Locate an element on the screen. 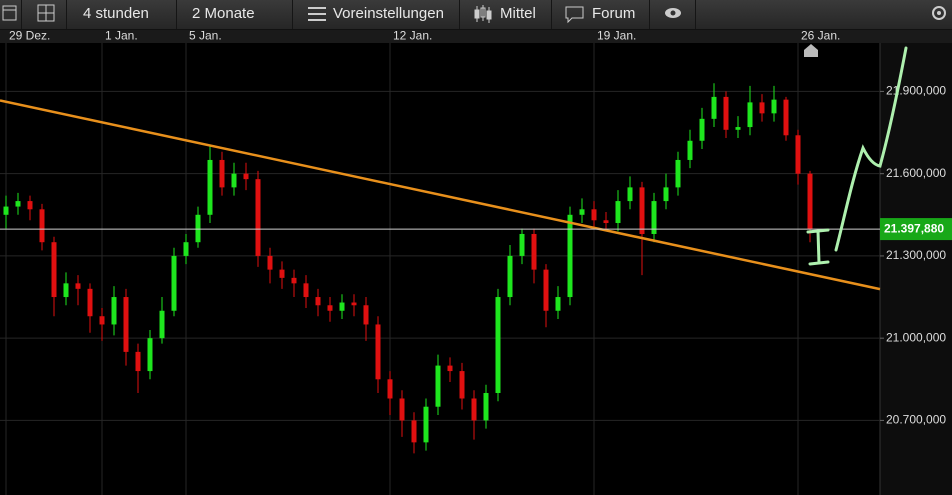  last-price-box is located at coordinates (916, 229).